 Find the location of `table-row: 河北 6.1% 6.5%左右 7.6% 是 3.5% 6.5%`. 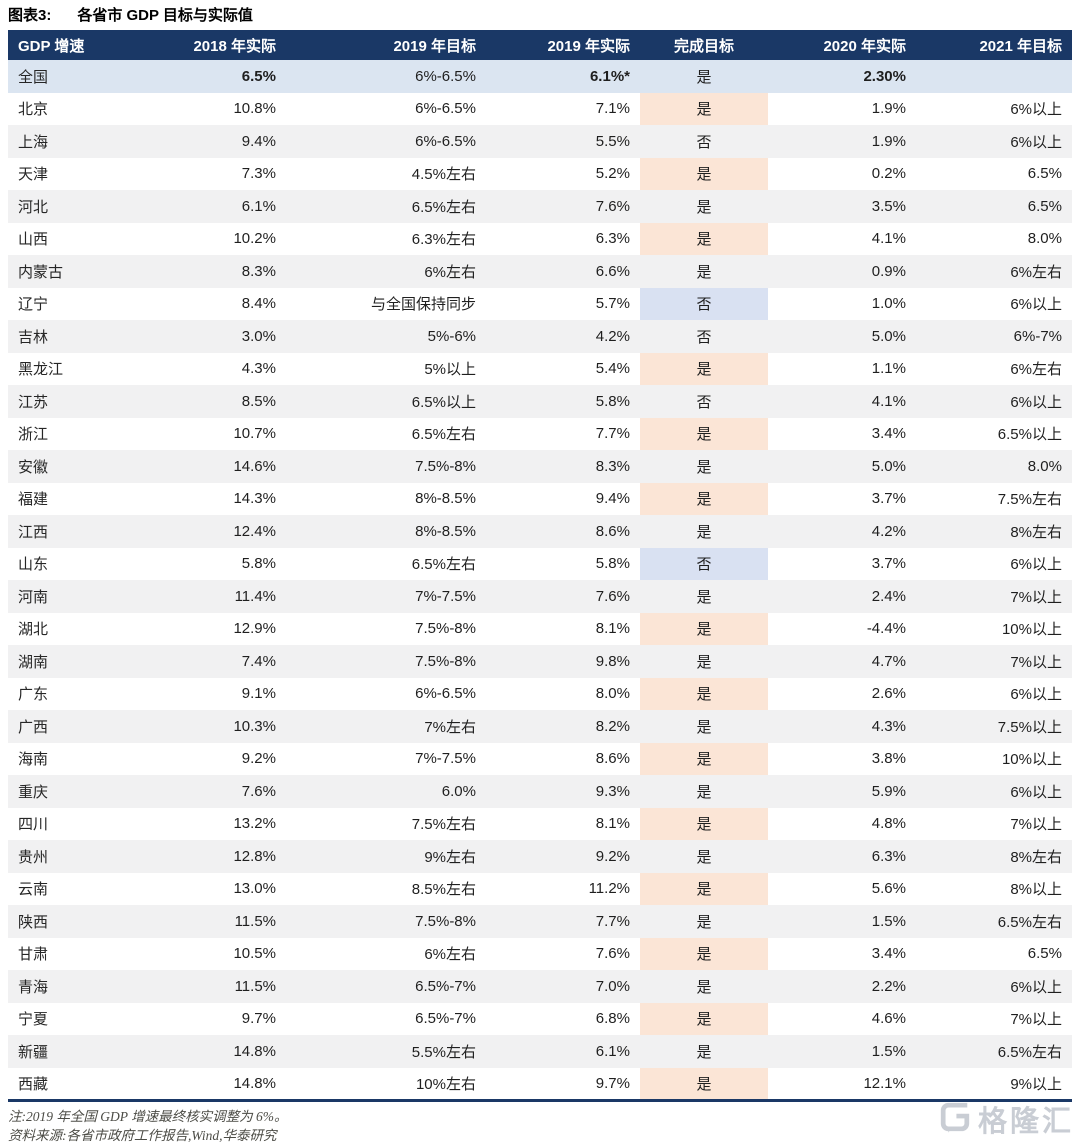

table-row: 河北 6.1% 6.5%左右 7.6% 是 3.5% 6.5% is located at coordinates (540, 206).